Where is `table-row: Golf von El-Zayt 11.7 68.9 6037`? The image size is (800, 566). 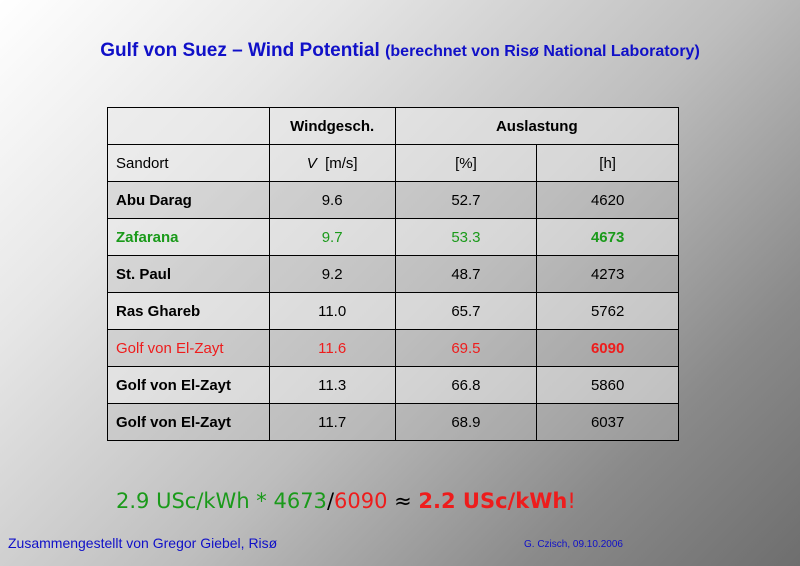
table-row: Golf von El-Zayt 11.7 68.9 6037 is located at coordinates (393, 422).